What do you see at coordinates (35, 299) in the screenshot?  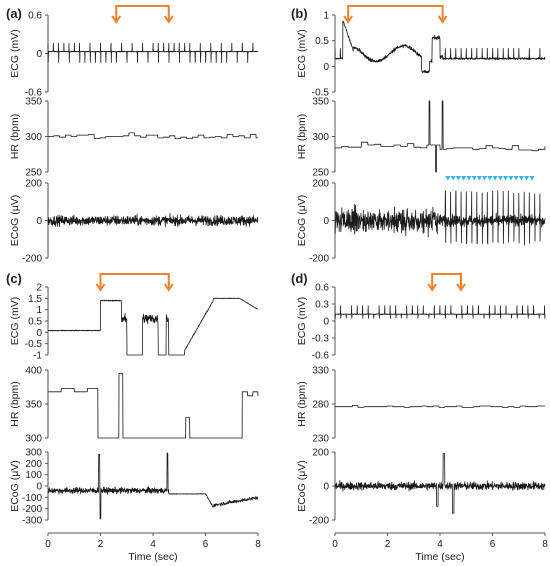 I see `y-tick-label: 1.5` at bounding box center [35, 299].